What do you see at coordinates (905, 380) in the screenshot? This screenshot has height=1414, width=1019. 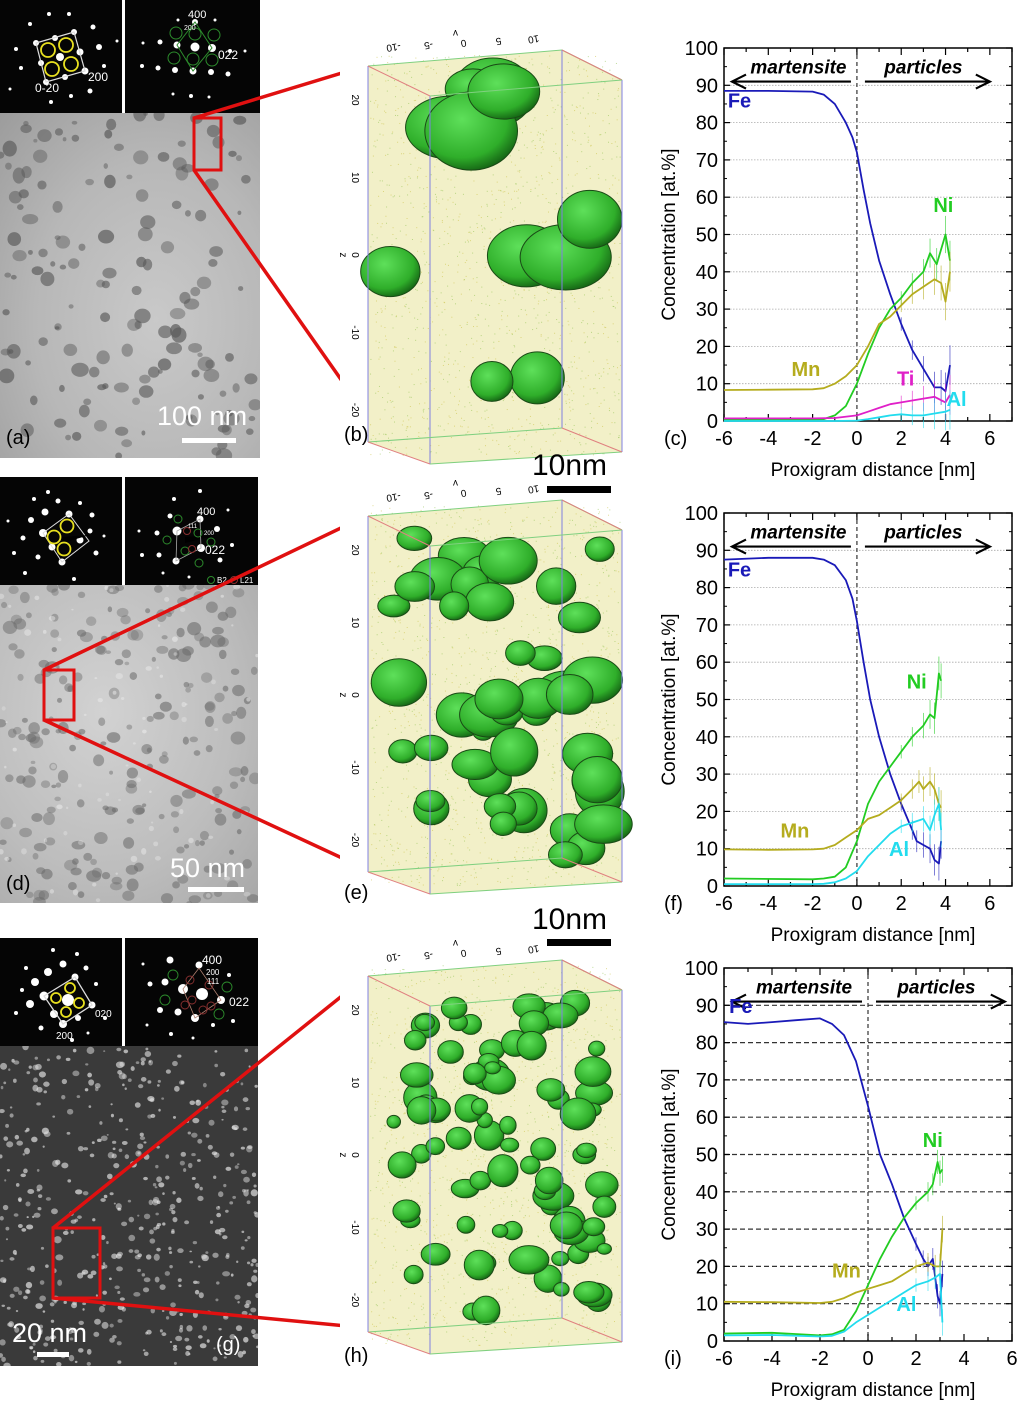 I see `svg-text: Ti` at bounding box center [905, 380].